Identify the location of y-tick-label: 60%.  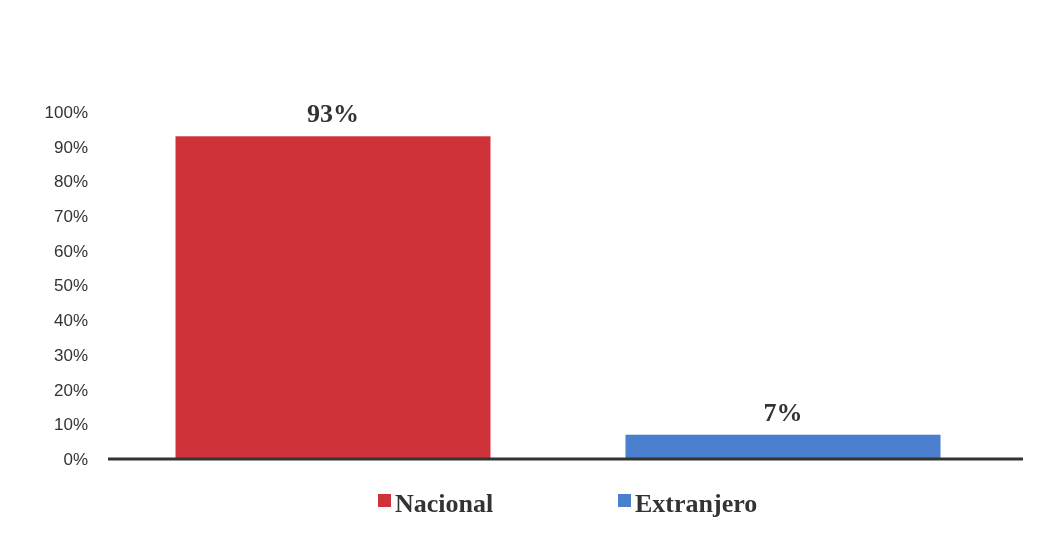
(70, 251).